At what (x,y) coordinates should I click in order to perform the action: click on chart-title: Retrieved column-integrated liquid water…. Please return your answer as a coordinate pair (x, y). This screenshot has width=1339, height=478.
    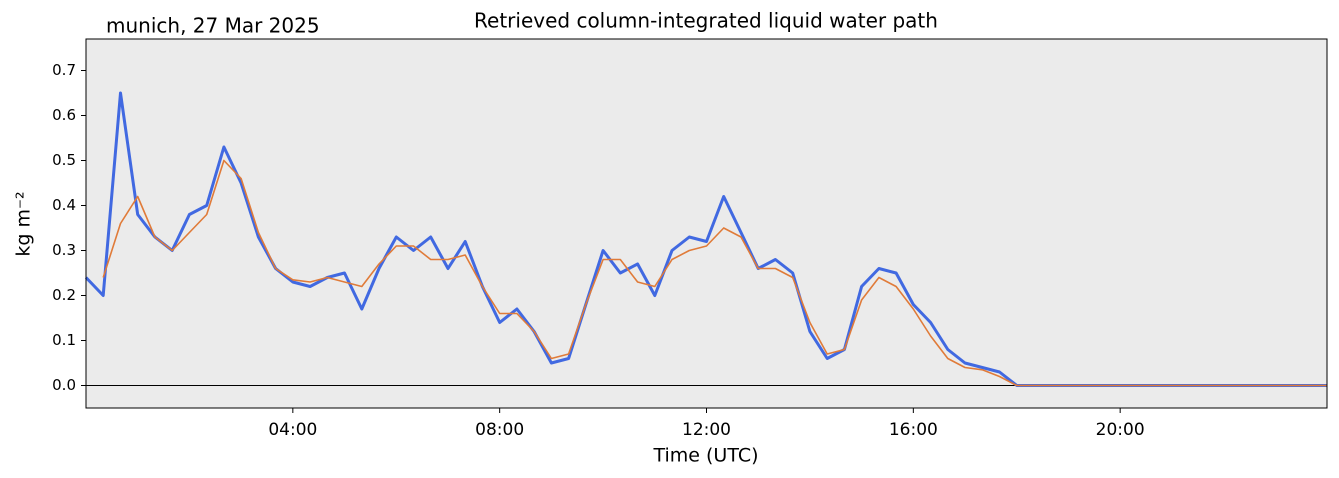
    Looking at the image, I should click on (706, 21).